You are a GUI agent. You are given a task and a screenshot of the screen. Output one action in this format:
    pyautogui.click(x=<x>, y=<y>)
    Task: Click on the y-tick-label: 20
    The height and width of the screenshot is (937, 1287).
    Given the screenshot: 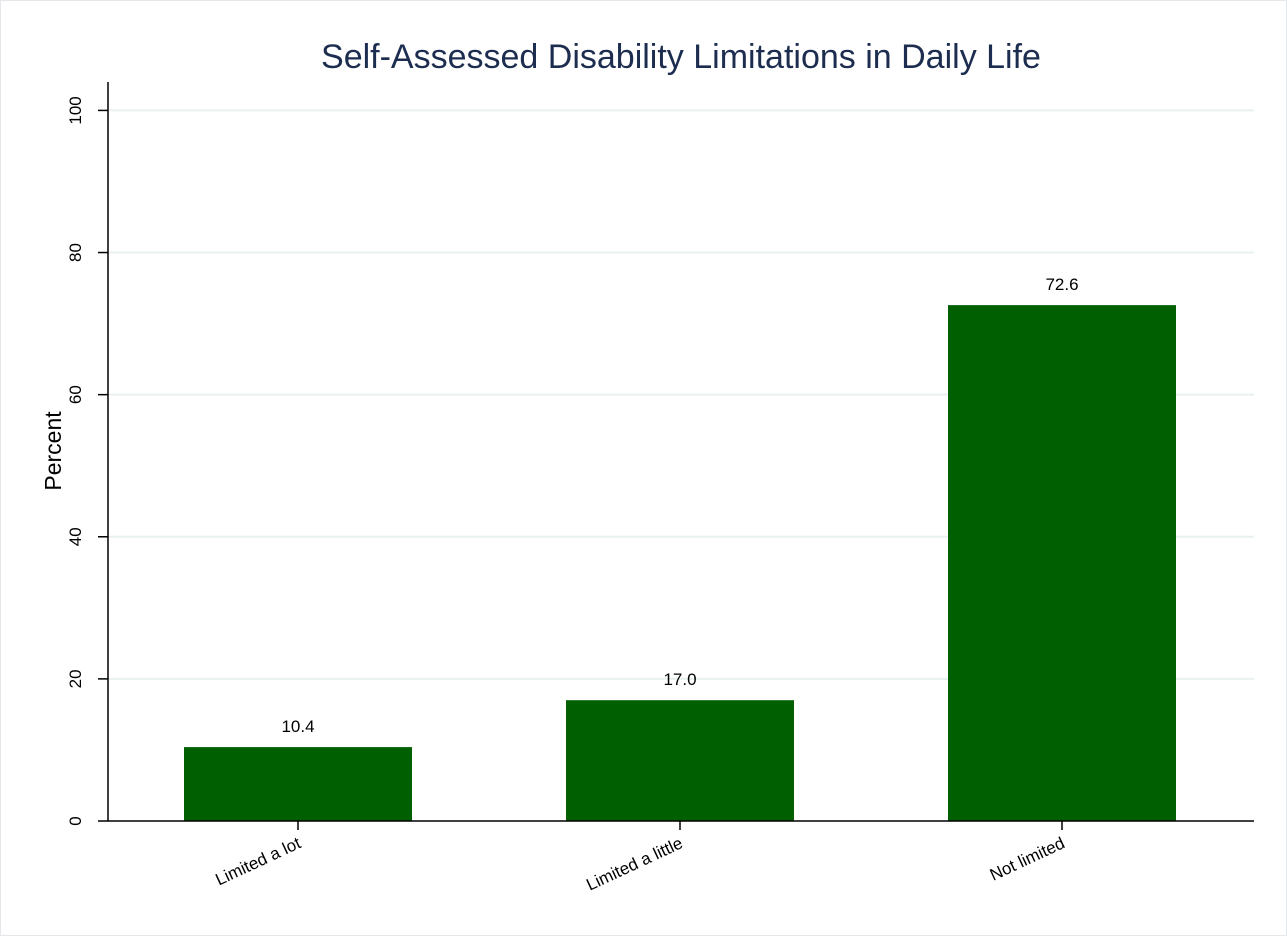 What is the action you would take?
    pyautogui.click(x=75, y=678)
    